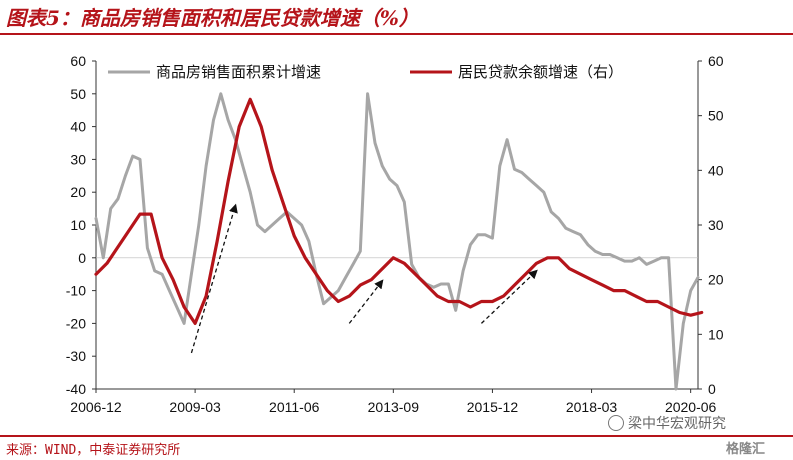 Image resolution: width=793 pixels, height=460 pixels. What do you see at coordinates (716, 225) in the screenshot?
I see `y-right-tick-label: 30` at bounding box center [716, 225].